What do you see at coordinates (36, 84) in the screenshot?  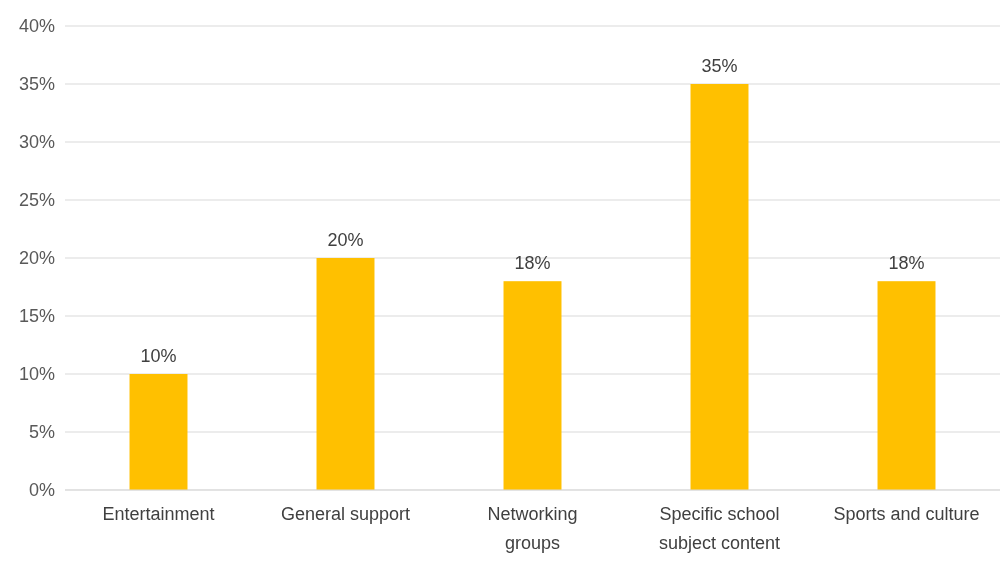 I see `y-tick-label: 35%` at bounding box center [36, 84].